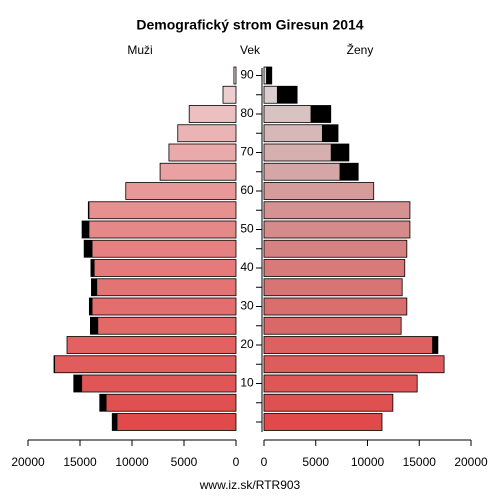 This screenshot has width=500, height=500. I want to click on footer: www.iz.sk/RTR903, so click(250, 485).